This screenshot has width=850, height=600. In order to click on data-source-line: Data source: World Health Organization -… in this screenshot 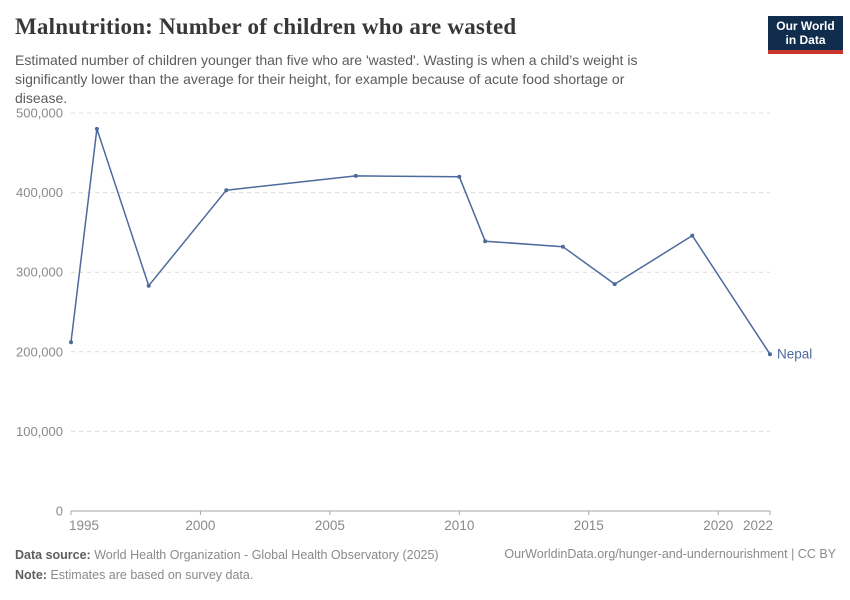, I will do `click(227, 555)`.